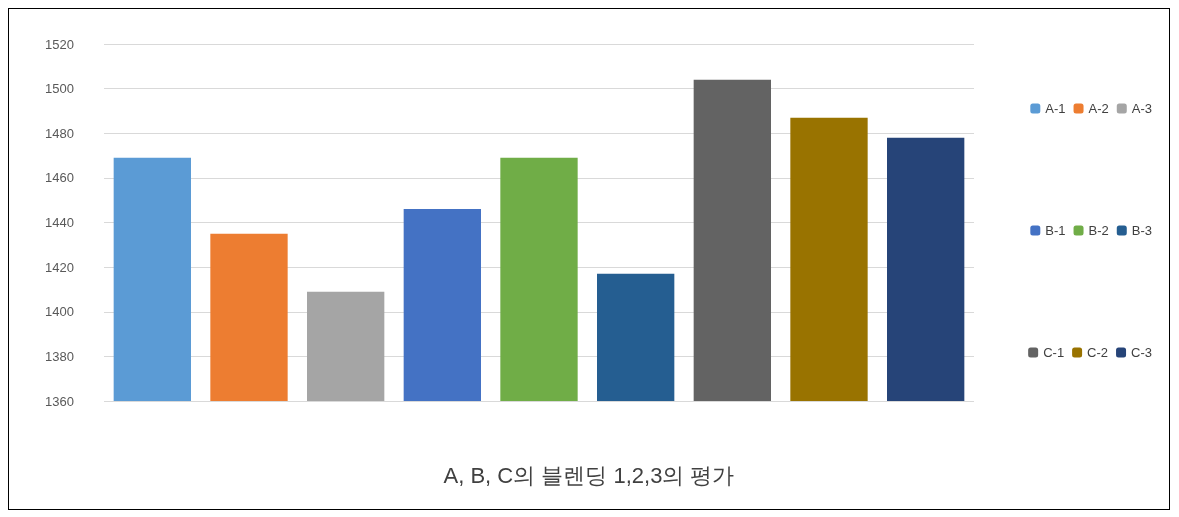 The image size is (1179, 517). What do you see at coordinates (59, 267) in the screenshot?
I see `y-tick-label: 1420` at bounding box center [59, 267].